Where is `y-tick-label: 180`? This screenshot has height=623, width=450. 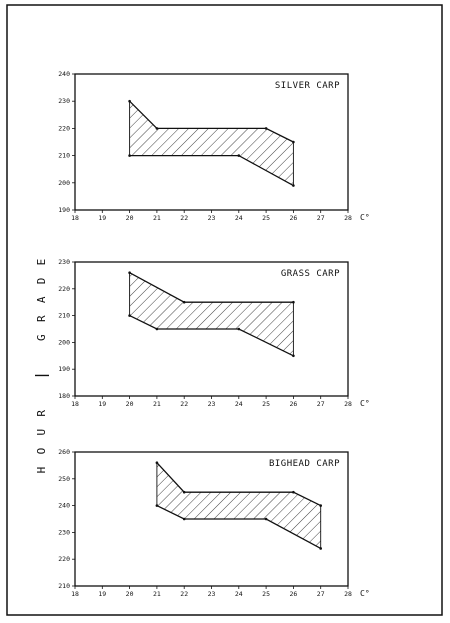 y-tick-label: 180 is located at coordinates (64, 396).